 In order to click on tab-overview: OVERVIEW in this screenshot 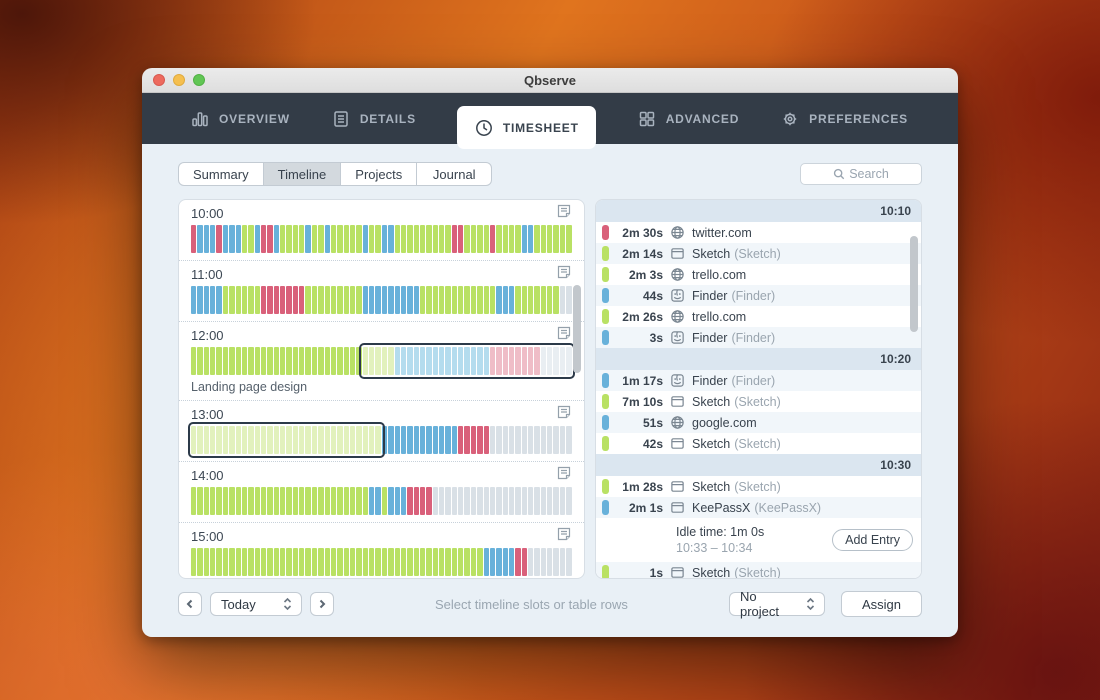, I will do `click(240, 119)`.